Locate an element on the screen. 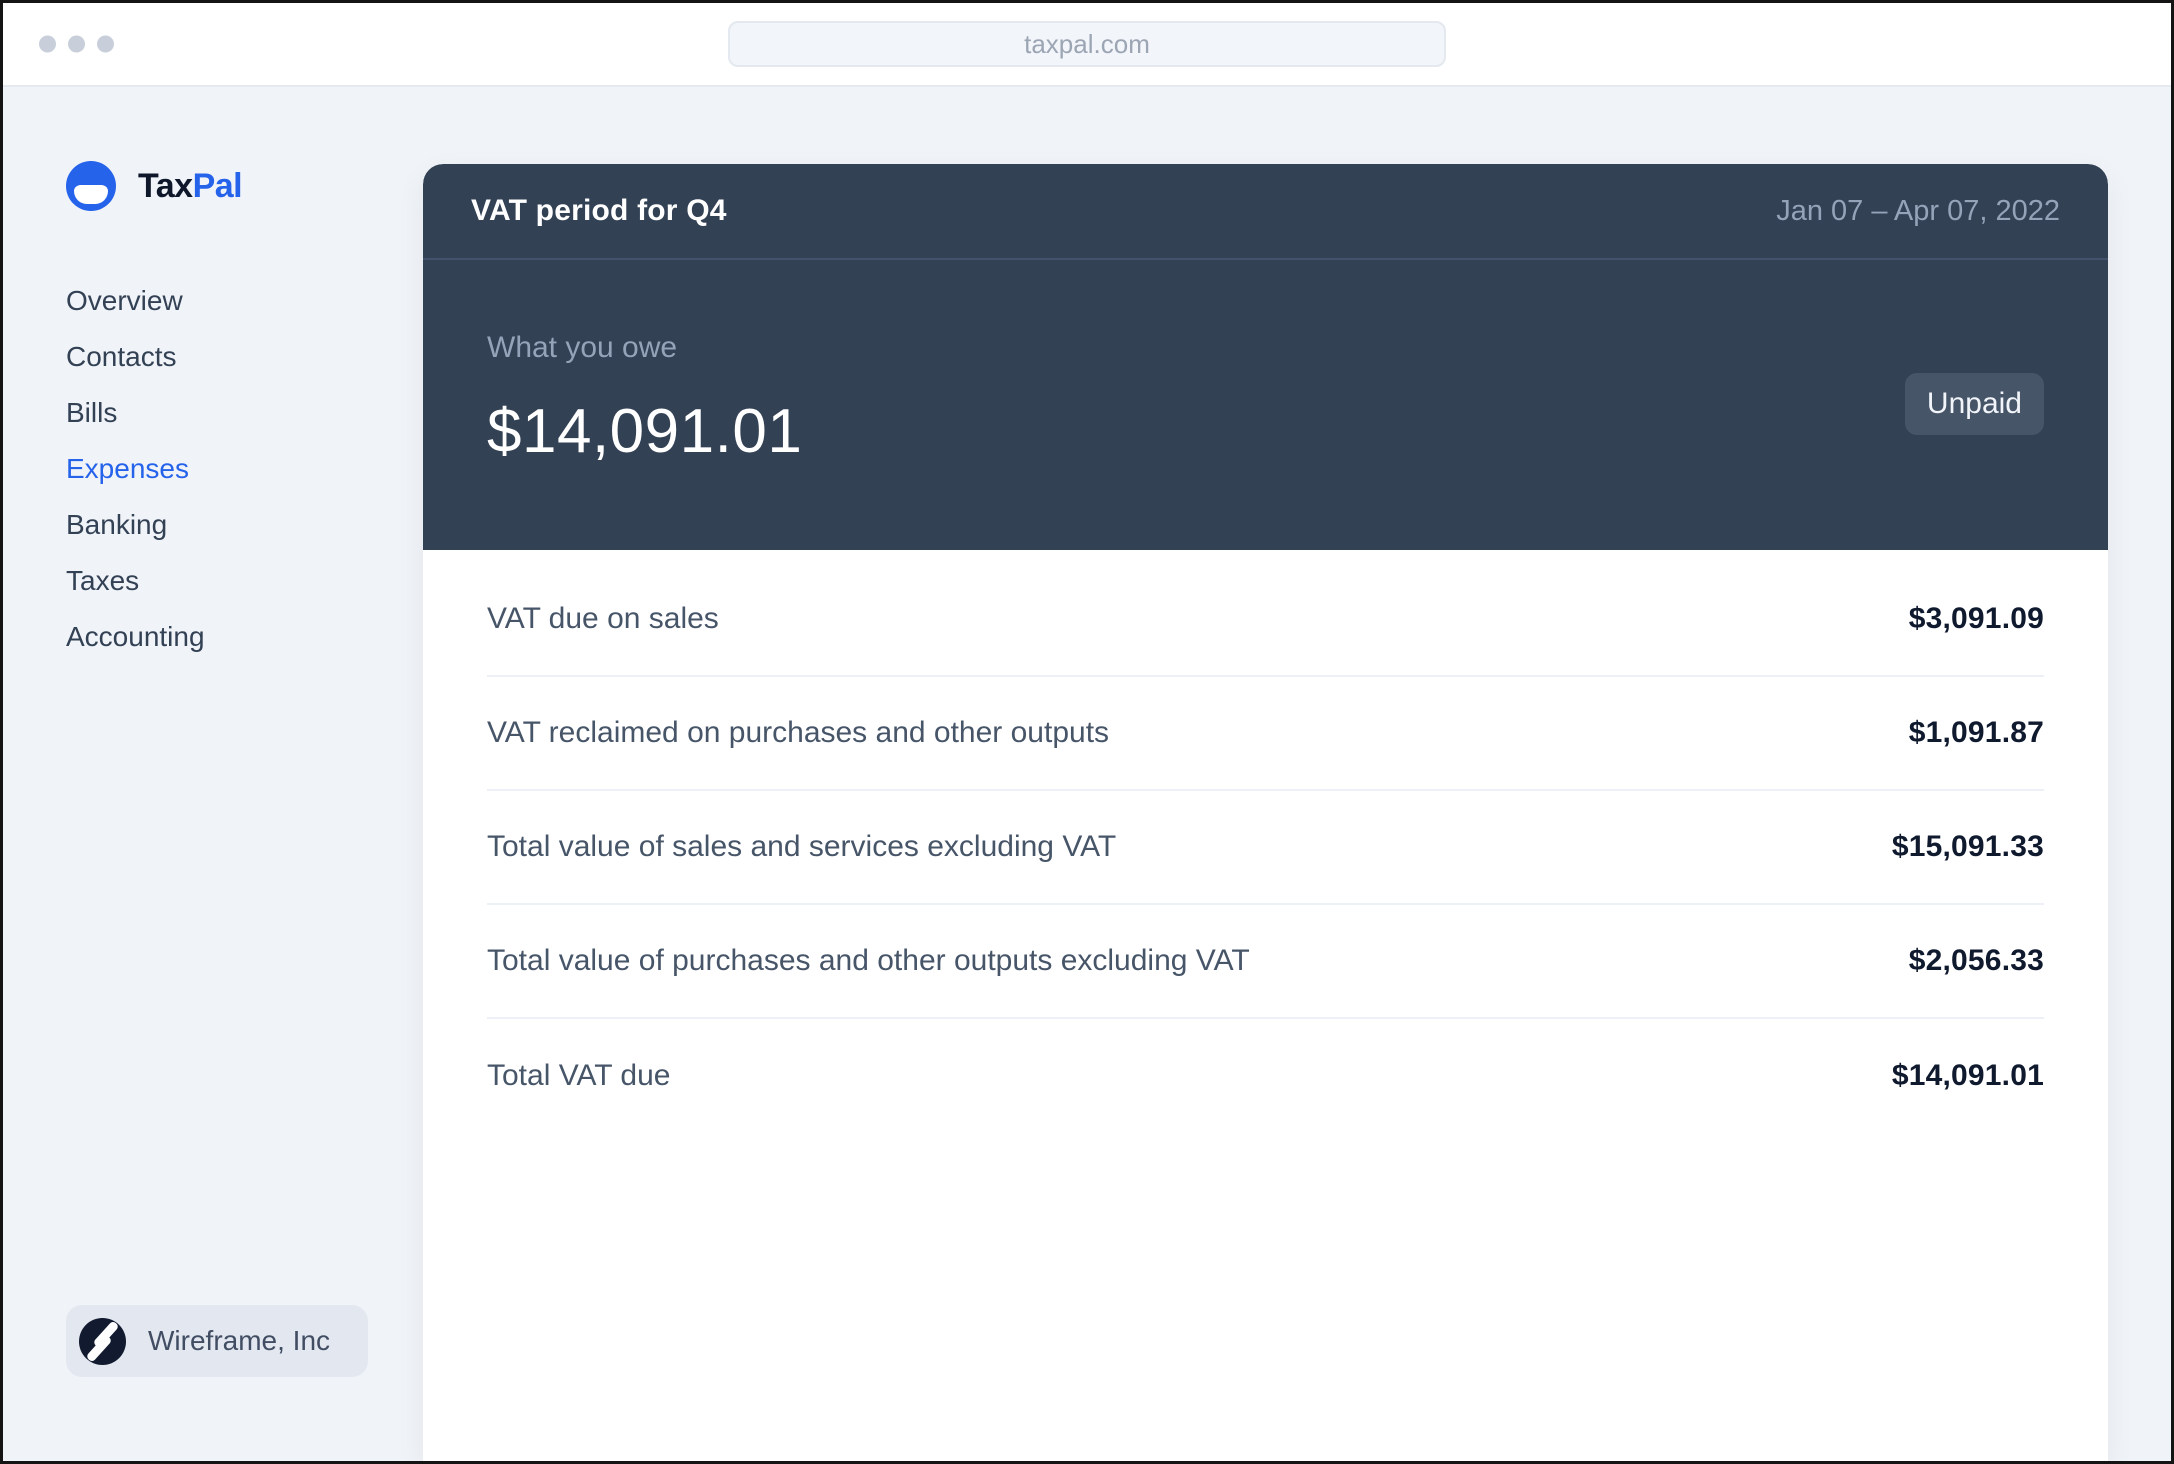 Image resolution: width=2174 pixels, height=1464 pixels. status-badge: Unpaid is located at coordinates (1974, 404).